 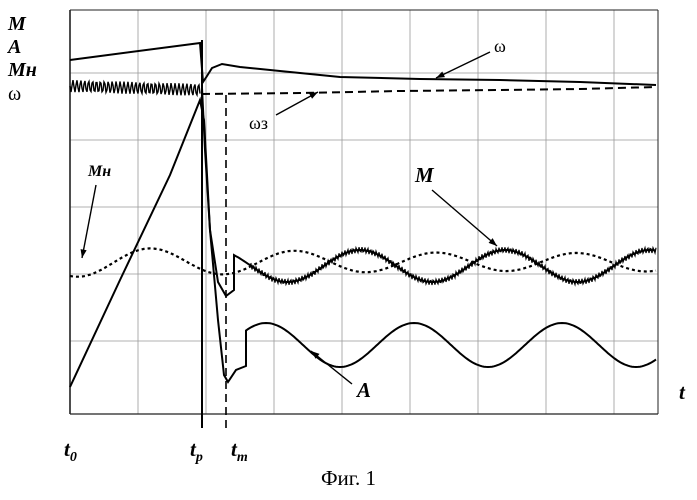 What do you see at coordinates (429, 90) in the screenshot?
I see `series-omega-ref-line` at bounding box center [429, 90].